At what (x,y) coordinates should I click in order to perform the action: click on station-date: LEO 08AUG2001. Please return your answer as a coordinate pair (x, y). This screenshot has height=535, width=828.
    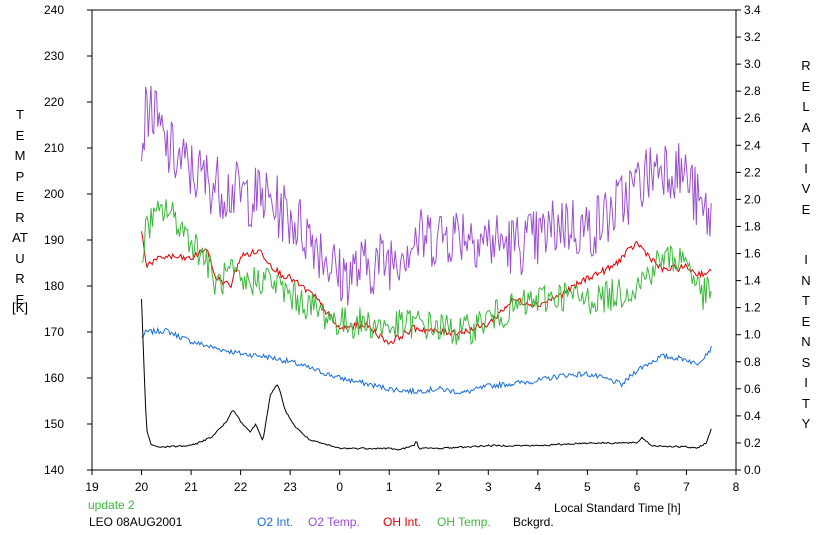
    Looking at the image, I should click on (136, 522).